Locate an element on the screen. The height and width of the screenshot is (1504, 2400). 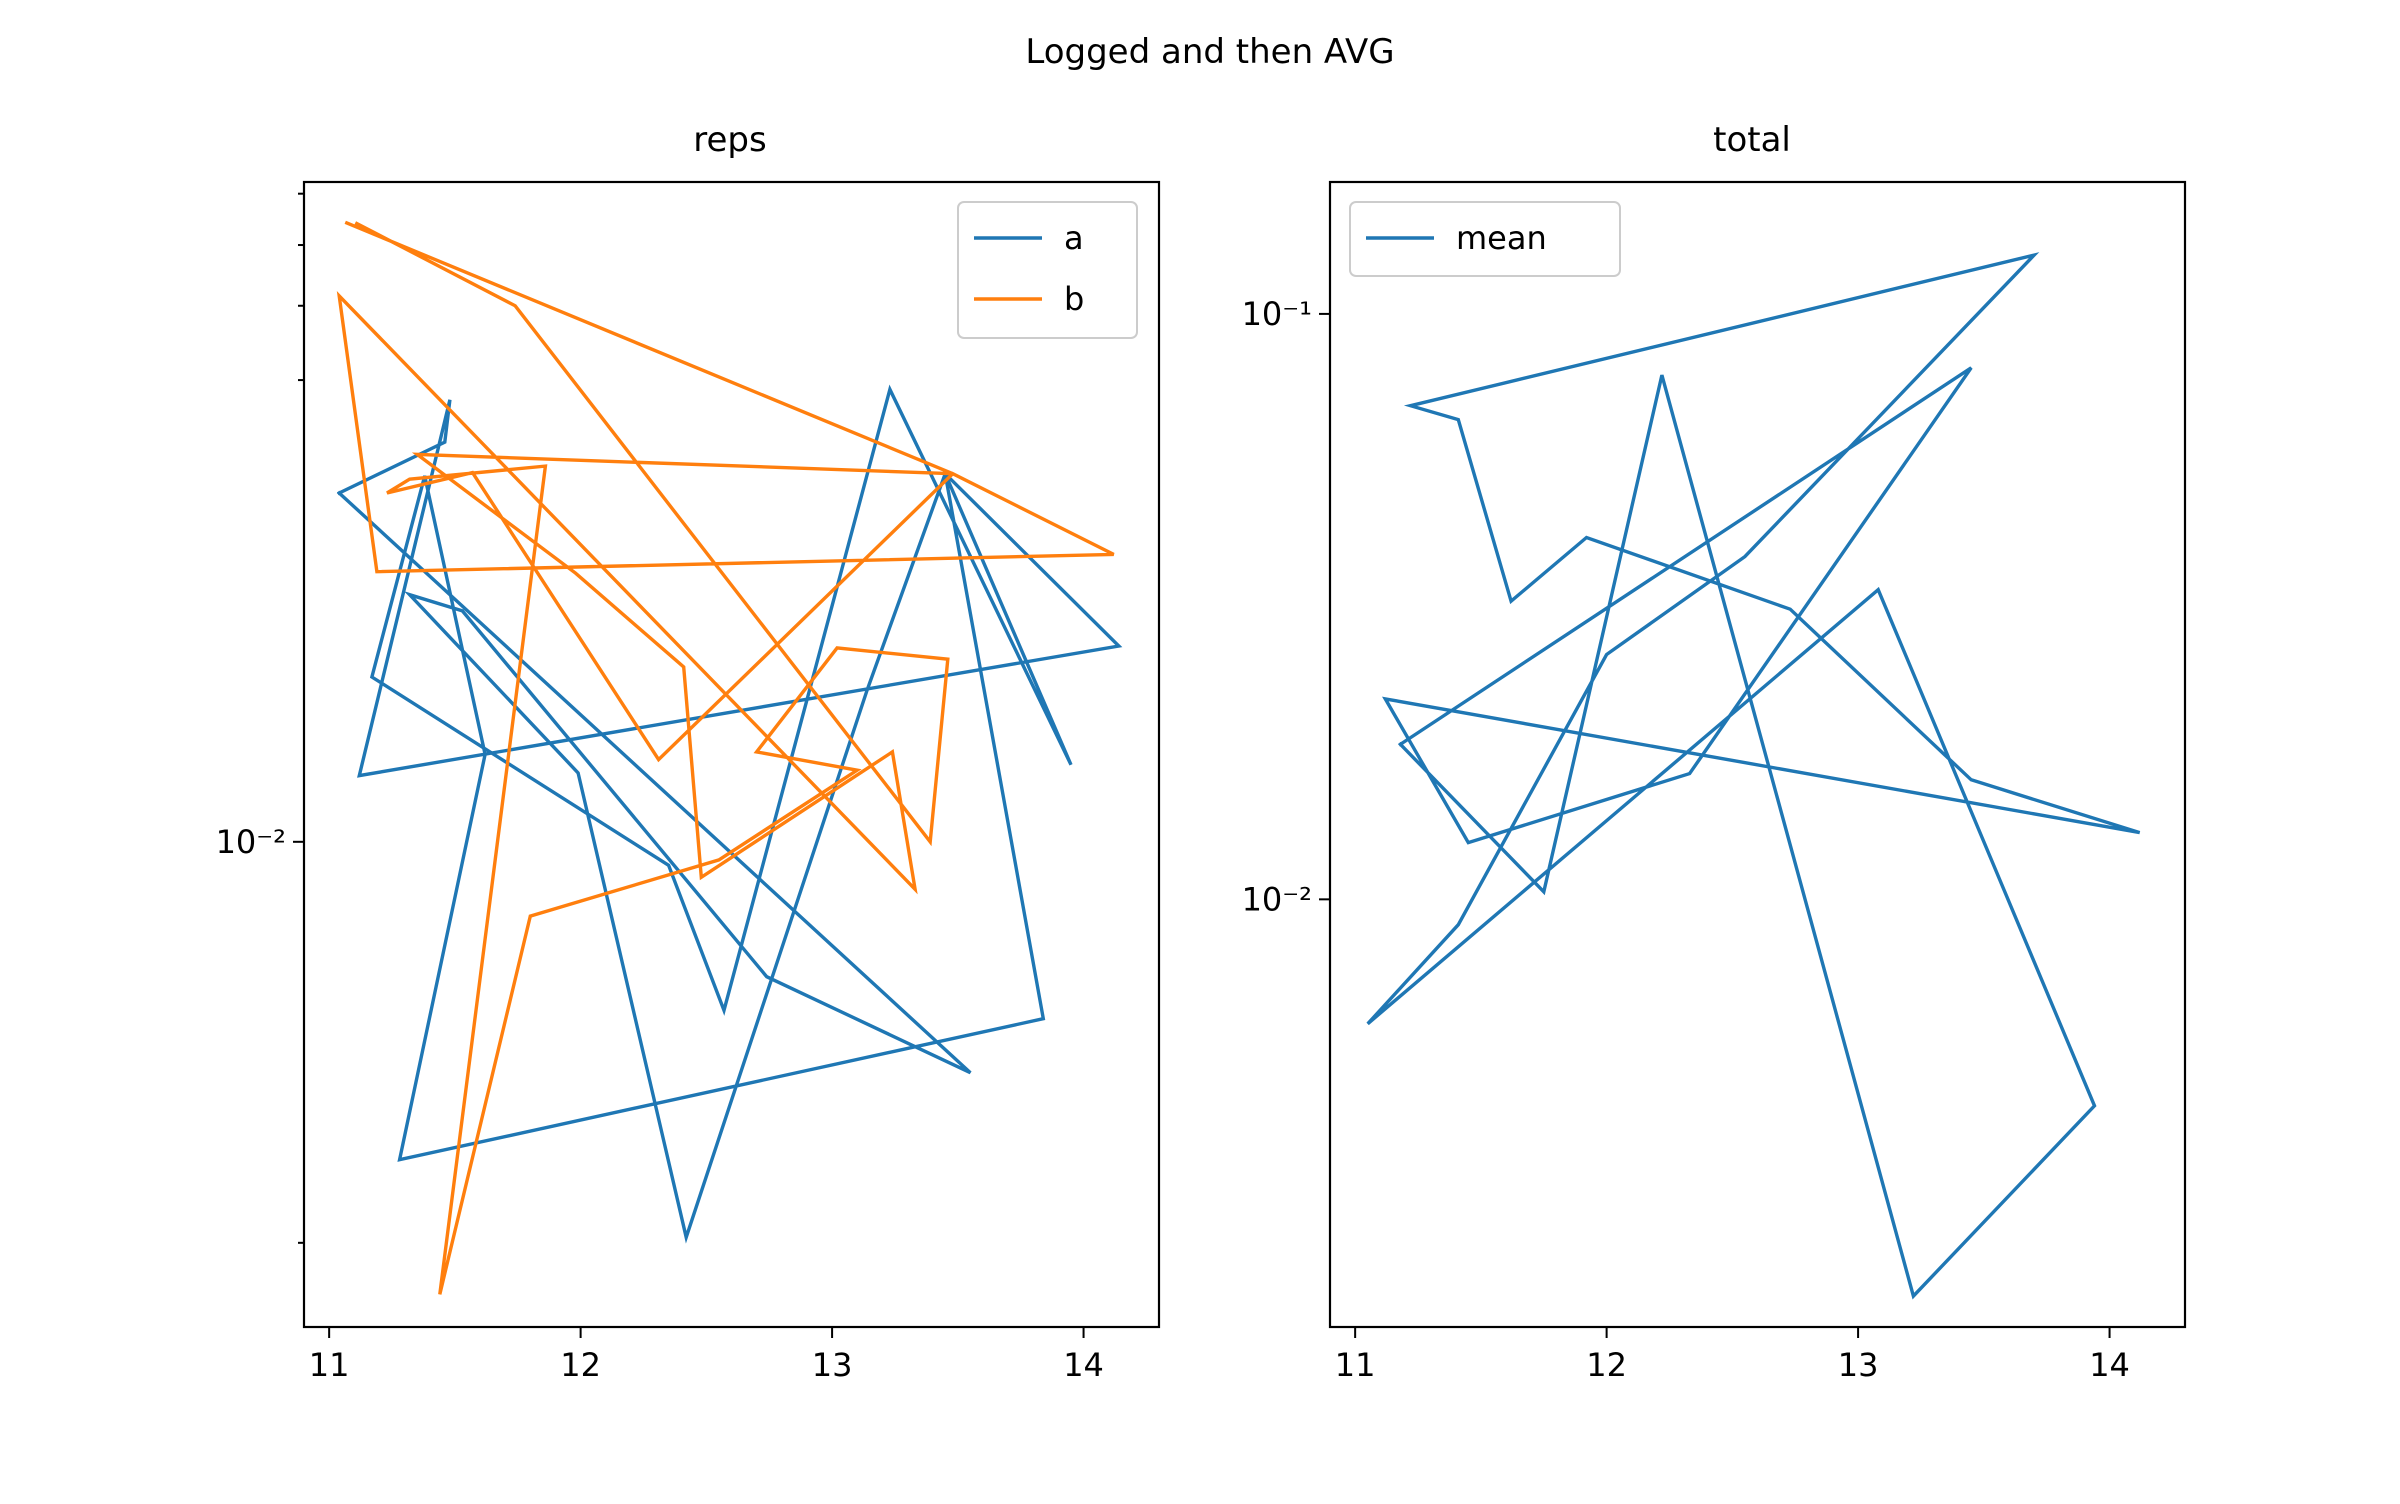
panel-title-reps: reps is located at coordinates (729, 140).